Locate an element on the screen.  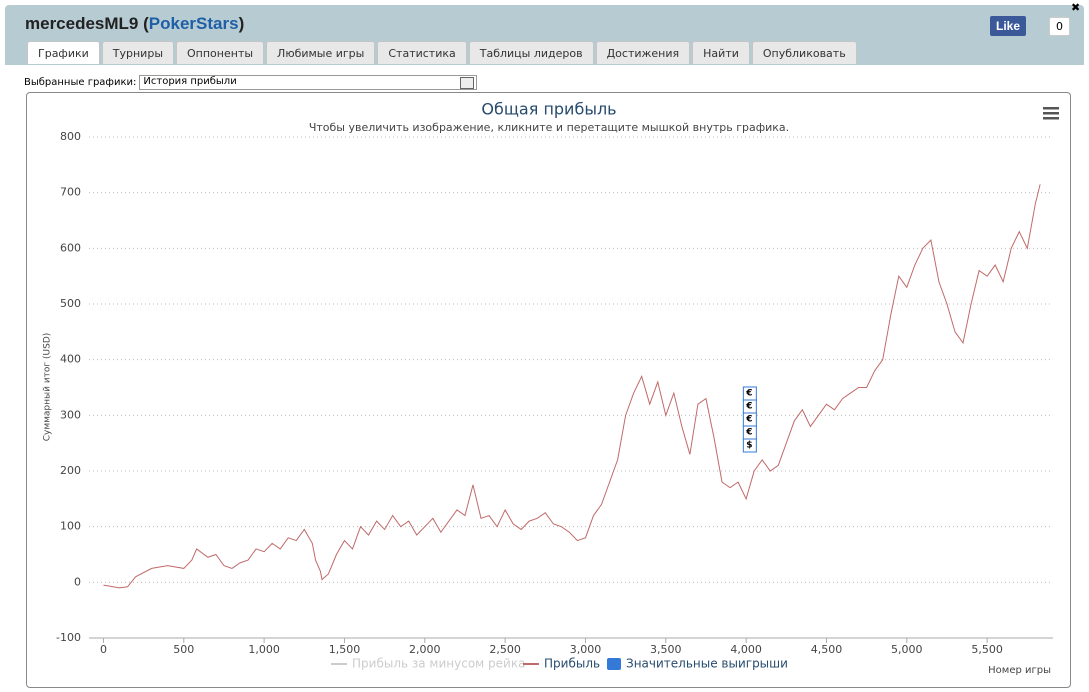
x-tick-label: 1,500 is located at coordinates (345, 649).